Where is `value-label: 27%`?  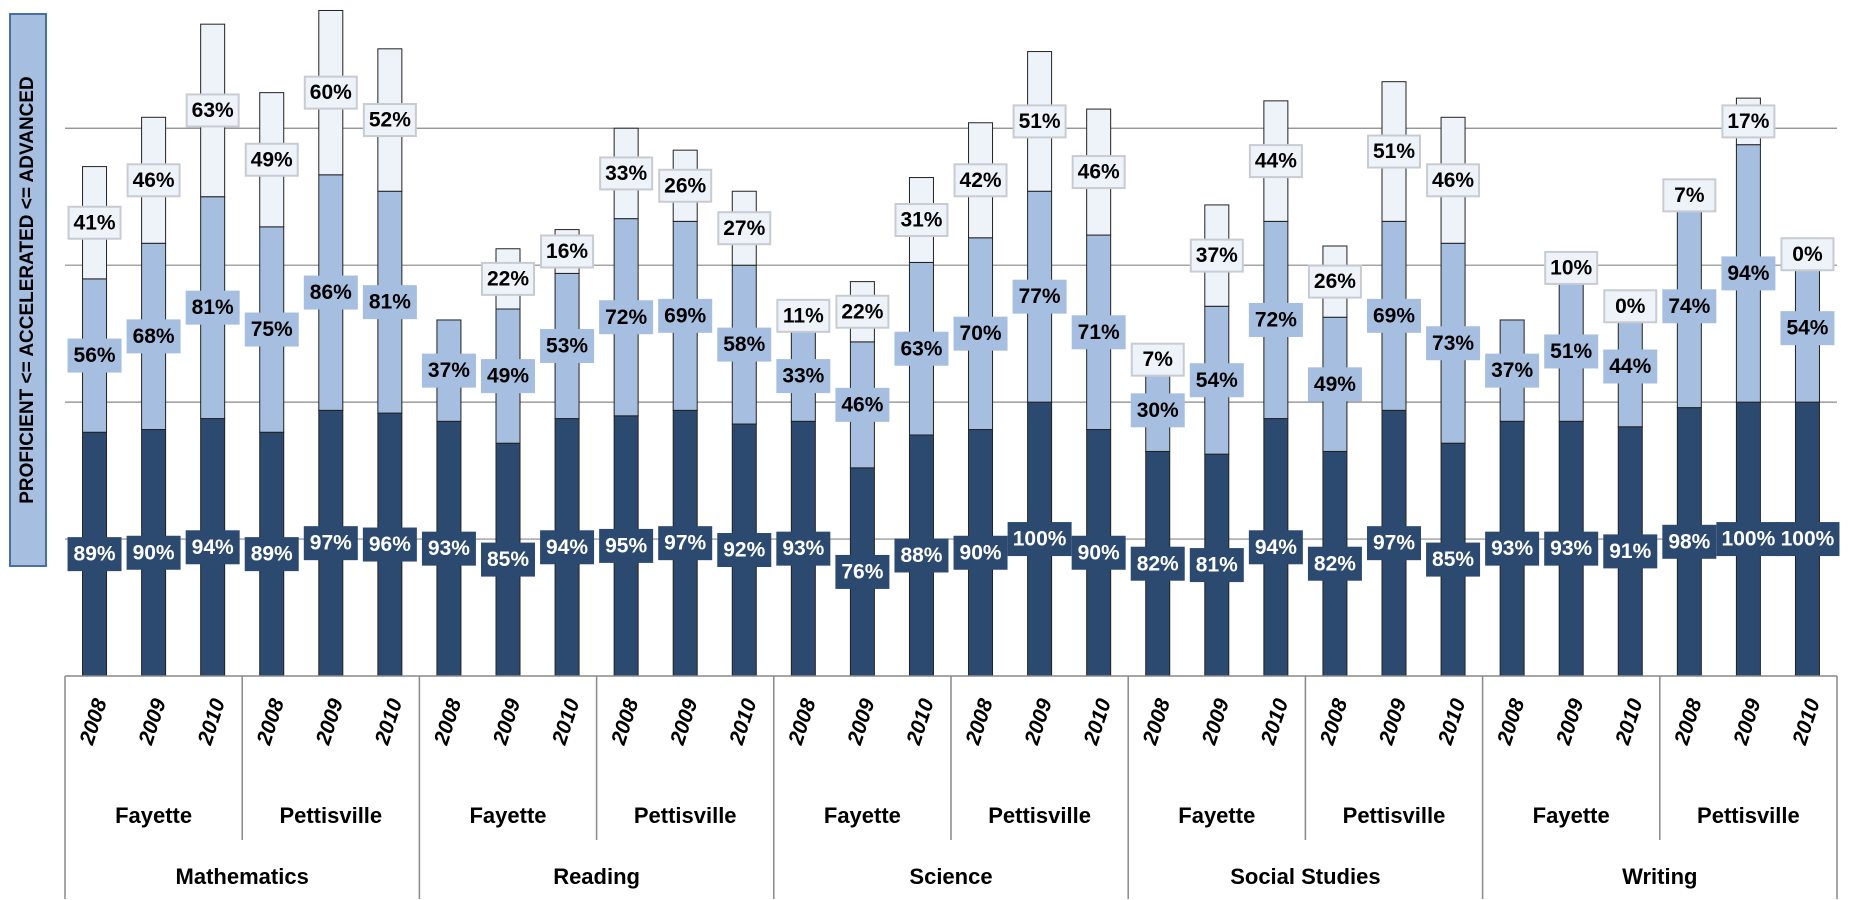
value-label: 27% is located at coordinates (744, 228).